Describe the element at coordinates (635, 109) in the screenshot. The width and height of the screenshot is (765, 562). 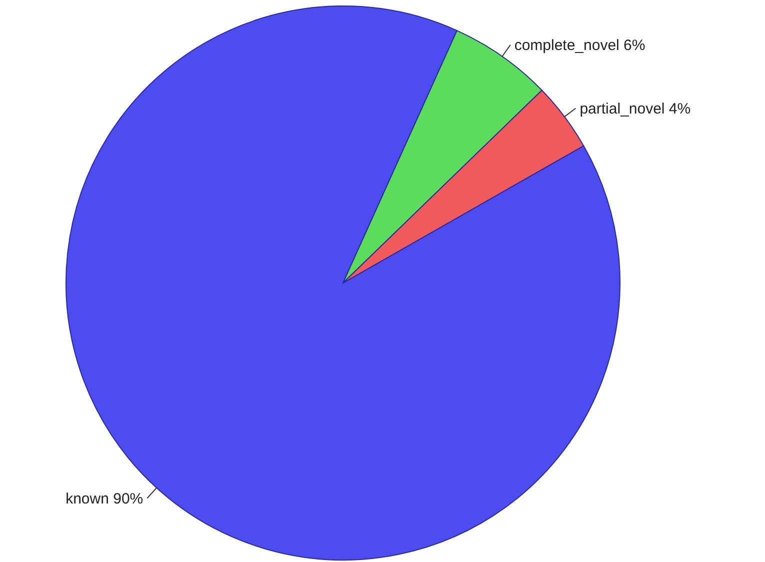
I see `slice-label: partial_novel 4%` at that location.